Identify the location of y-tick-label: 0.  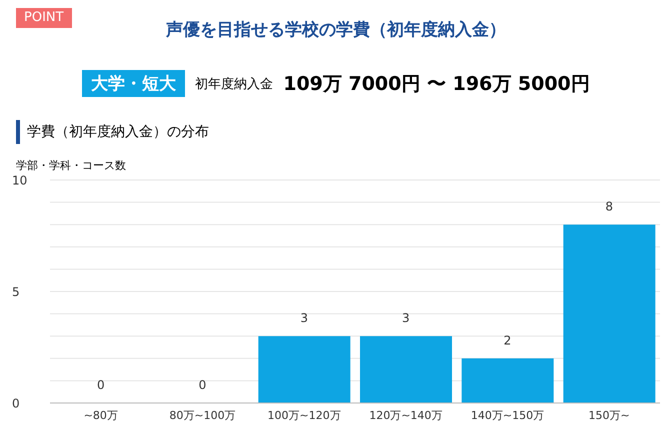
(16, 403).